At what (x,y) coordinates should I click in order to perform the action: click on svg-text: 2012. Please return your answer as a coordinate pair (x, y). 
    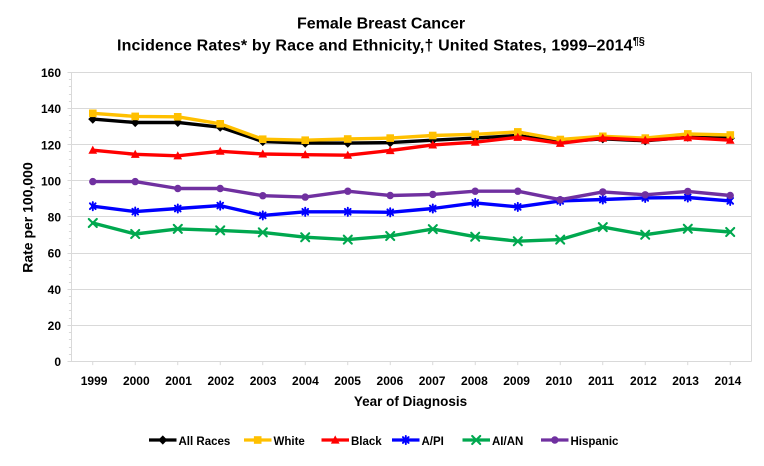
    Looking at the image, I should click on (643, 381).